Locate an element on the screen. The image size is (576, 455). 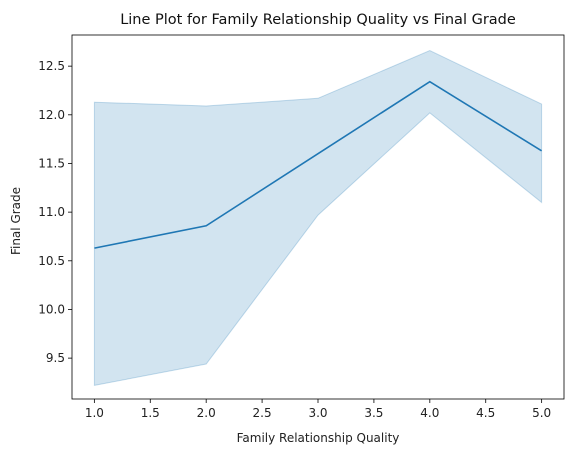
x-tick-label: 4.5 is located at coordinates (485, 413).